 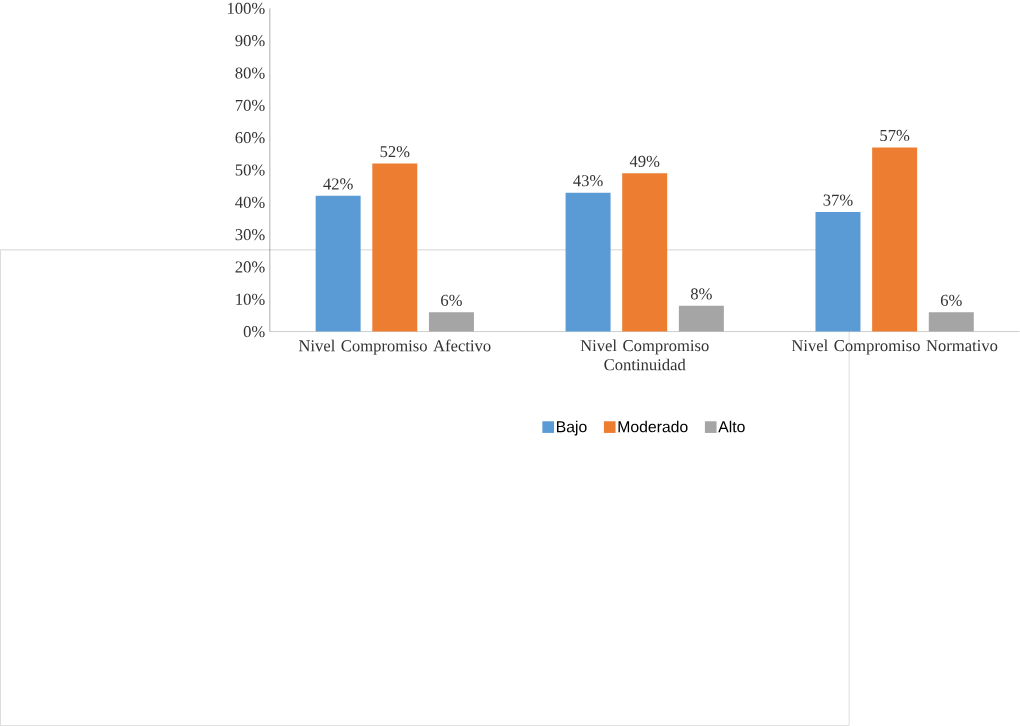 What do you see at coordinates (571, 428) in the screenshot?
I see `legend-label: Bajo` at bounding box center [571, 428].